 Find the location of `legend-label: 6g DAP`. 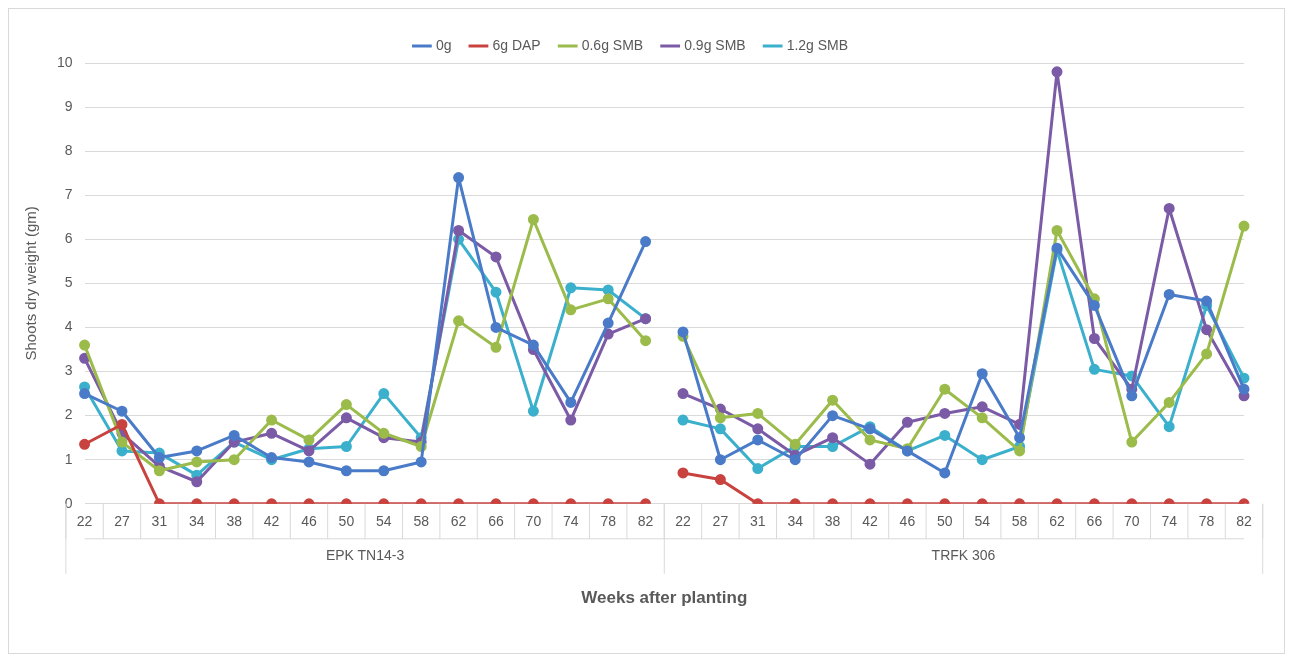

legend-label: 6g DAP is located at coordinates (516, 44).